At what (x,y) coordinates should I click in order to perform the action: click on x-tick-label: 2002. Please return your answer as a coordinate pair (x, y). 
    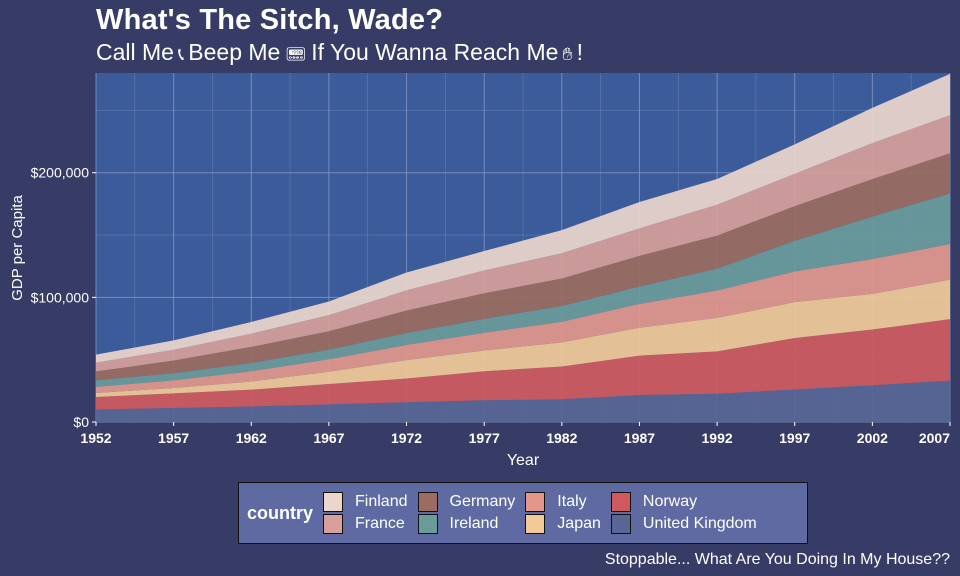
    Looking at the image, I should click on (872, 438).